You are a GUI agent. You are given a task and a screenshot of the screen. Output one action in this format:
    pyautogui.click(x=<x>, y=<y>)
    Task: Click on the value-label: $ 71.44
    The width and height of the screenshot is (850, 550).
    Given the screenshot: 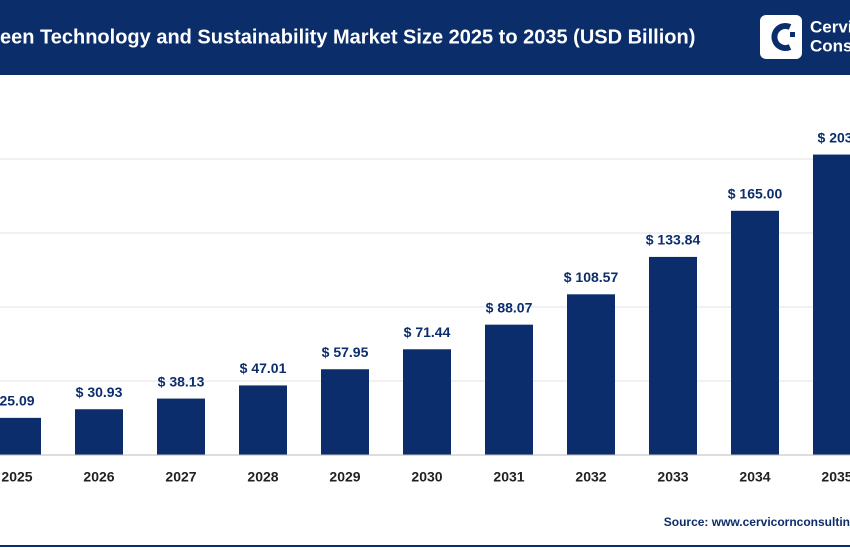 What is the action you would take?
    pyautogui.click(x=427, y=332)
    